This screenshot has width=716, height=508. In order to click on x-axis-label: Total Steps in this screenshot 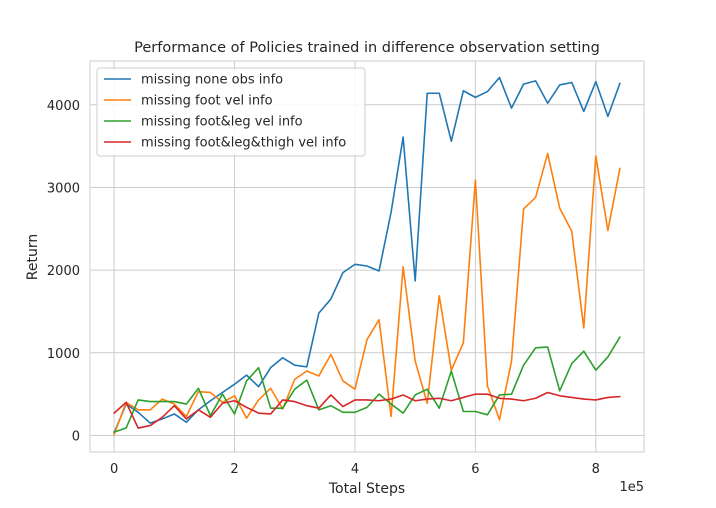, I will do `click(366, 489)`.